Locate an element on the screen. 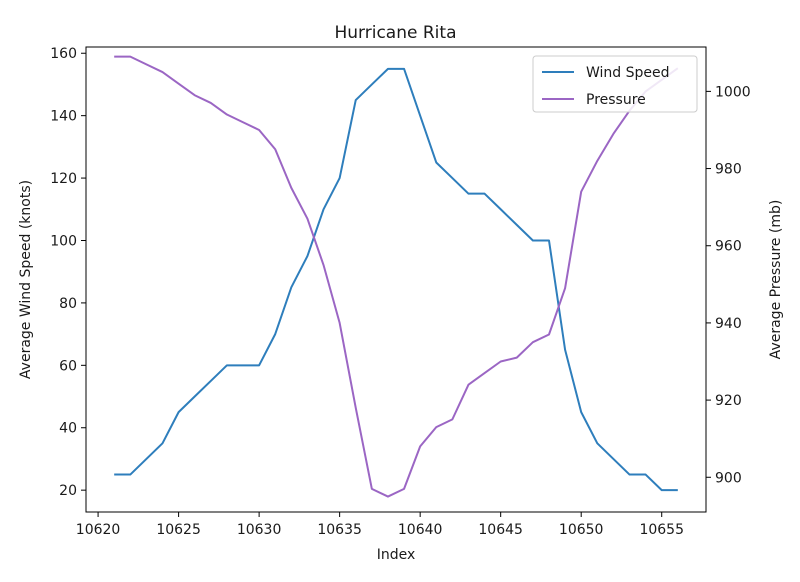 Image resolution: width=800 pixels, height=582 pixels. x-tick-label: 10635 is located at coordinates (339, 530).